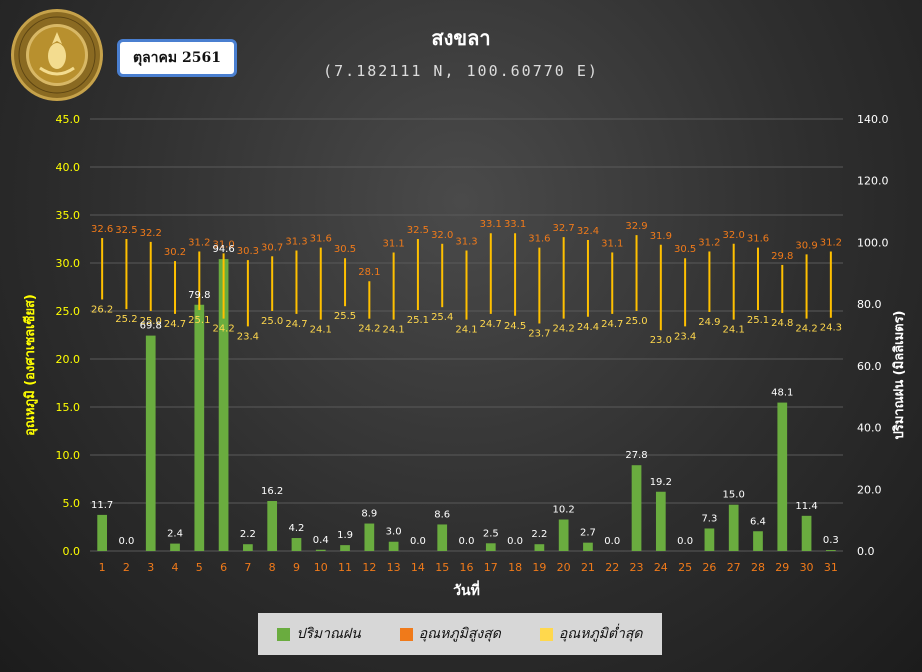 The width and height of the screenshot is (922, 672). Describe the element at coordinates (72, 503) in the screenshot. I see `y-left-tick-label: 5.0` at that location.